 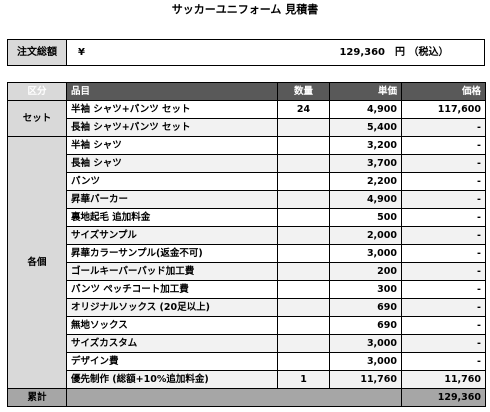 What do you see at coordinates (303, 91) in the screenshot?
I see `header-qty: 数量` at bounding box center [303, 91].